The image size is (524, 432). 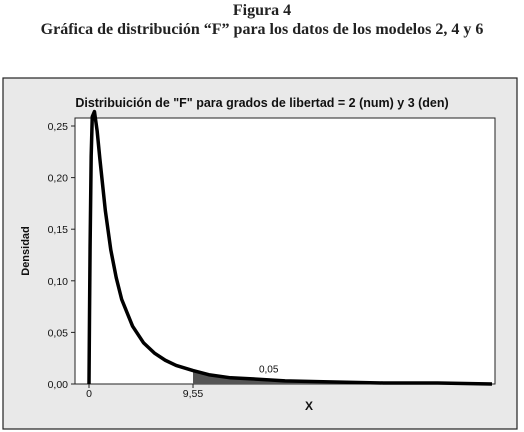 I want to click on tail-area-label: 0,05, so click(x=269, y=370).